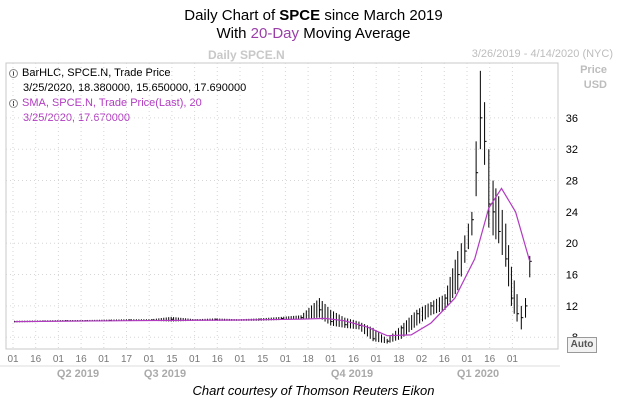 The image size is (627, 410). I want to click on y-tick-label: 20, so click(572, 244).